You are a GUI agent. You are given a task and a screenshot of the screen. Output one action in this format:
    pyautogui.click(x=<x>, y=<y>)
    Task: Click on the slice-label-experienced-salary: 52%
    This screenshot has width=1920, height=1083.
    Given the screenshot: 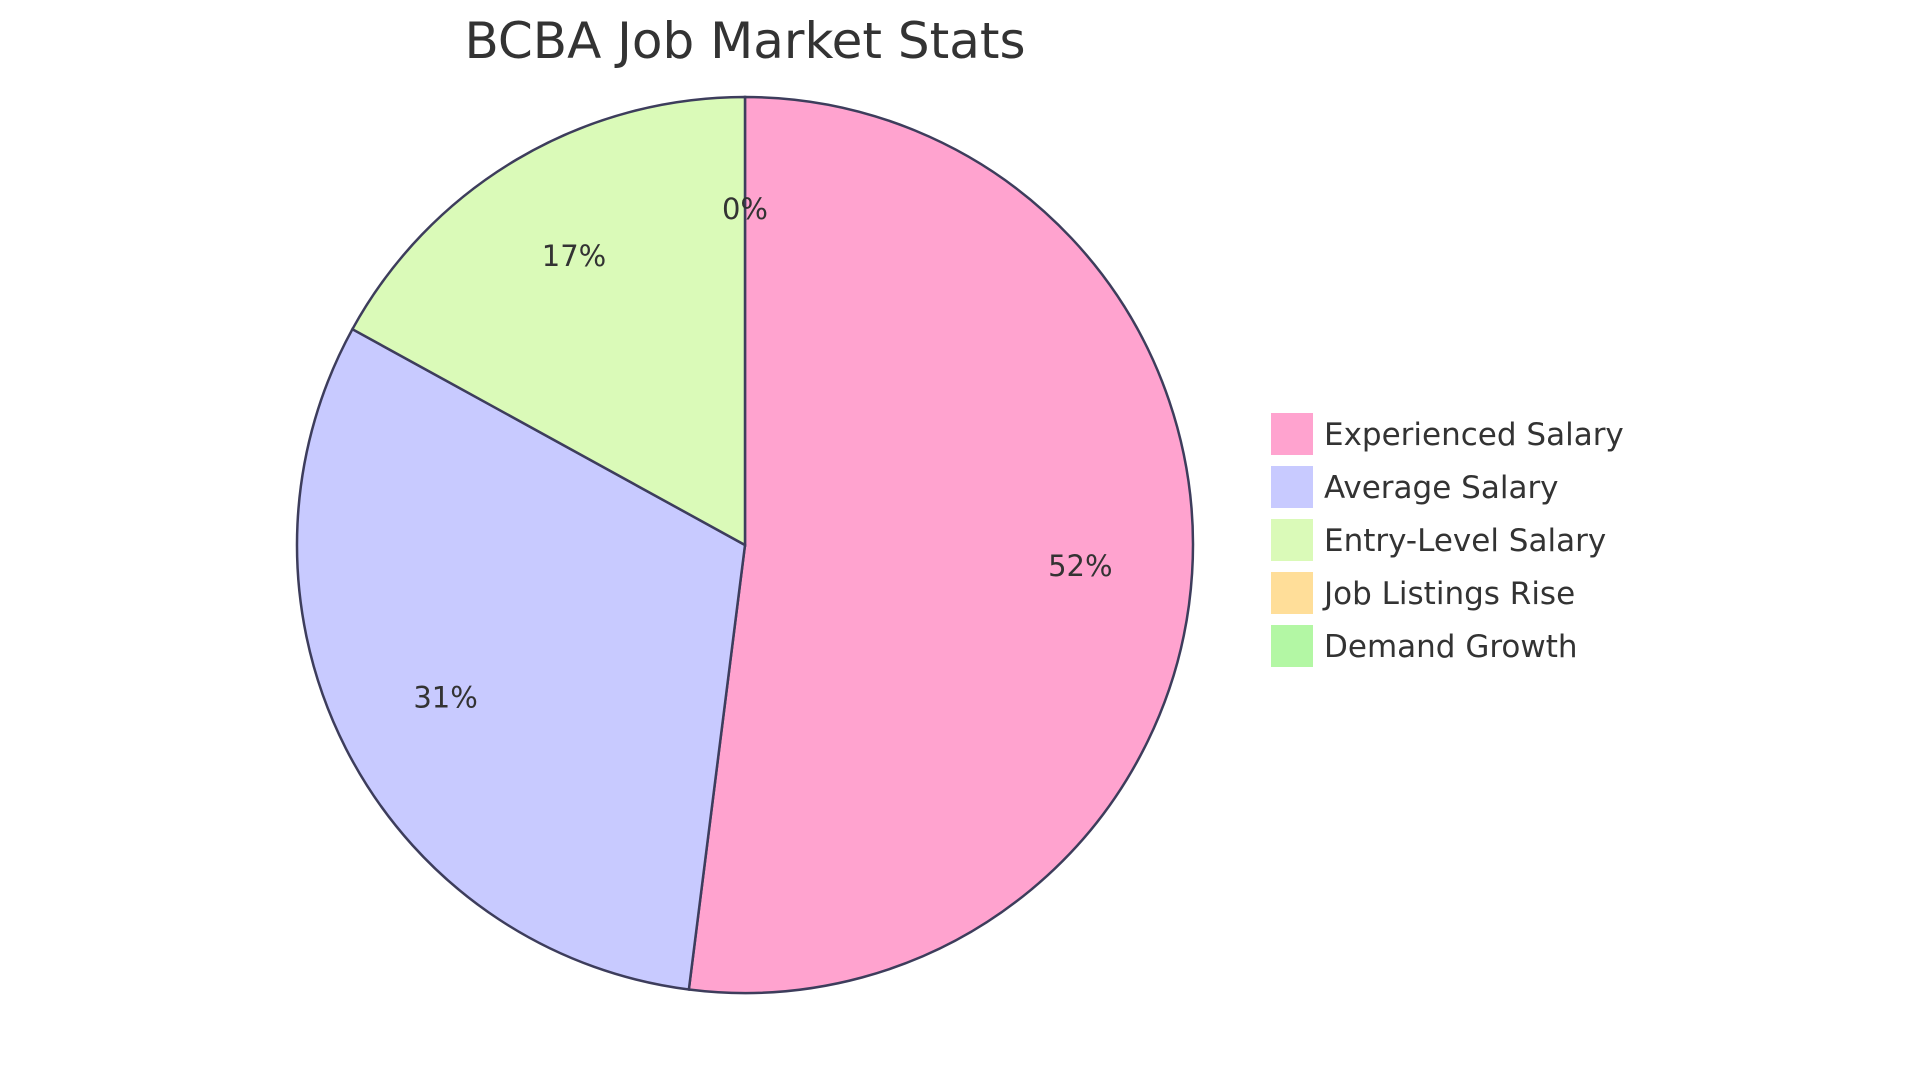 What is the action you would take?
    pyautogui.click(x=1080, y=566)
    